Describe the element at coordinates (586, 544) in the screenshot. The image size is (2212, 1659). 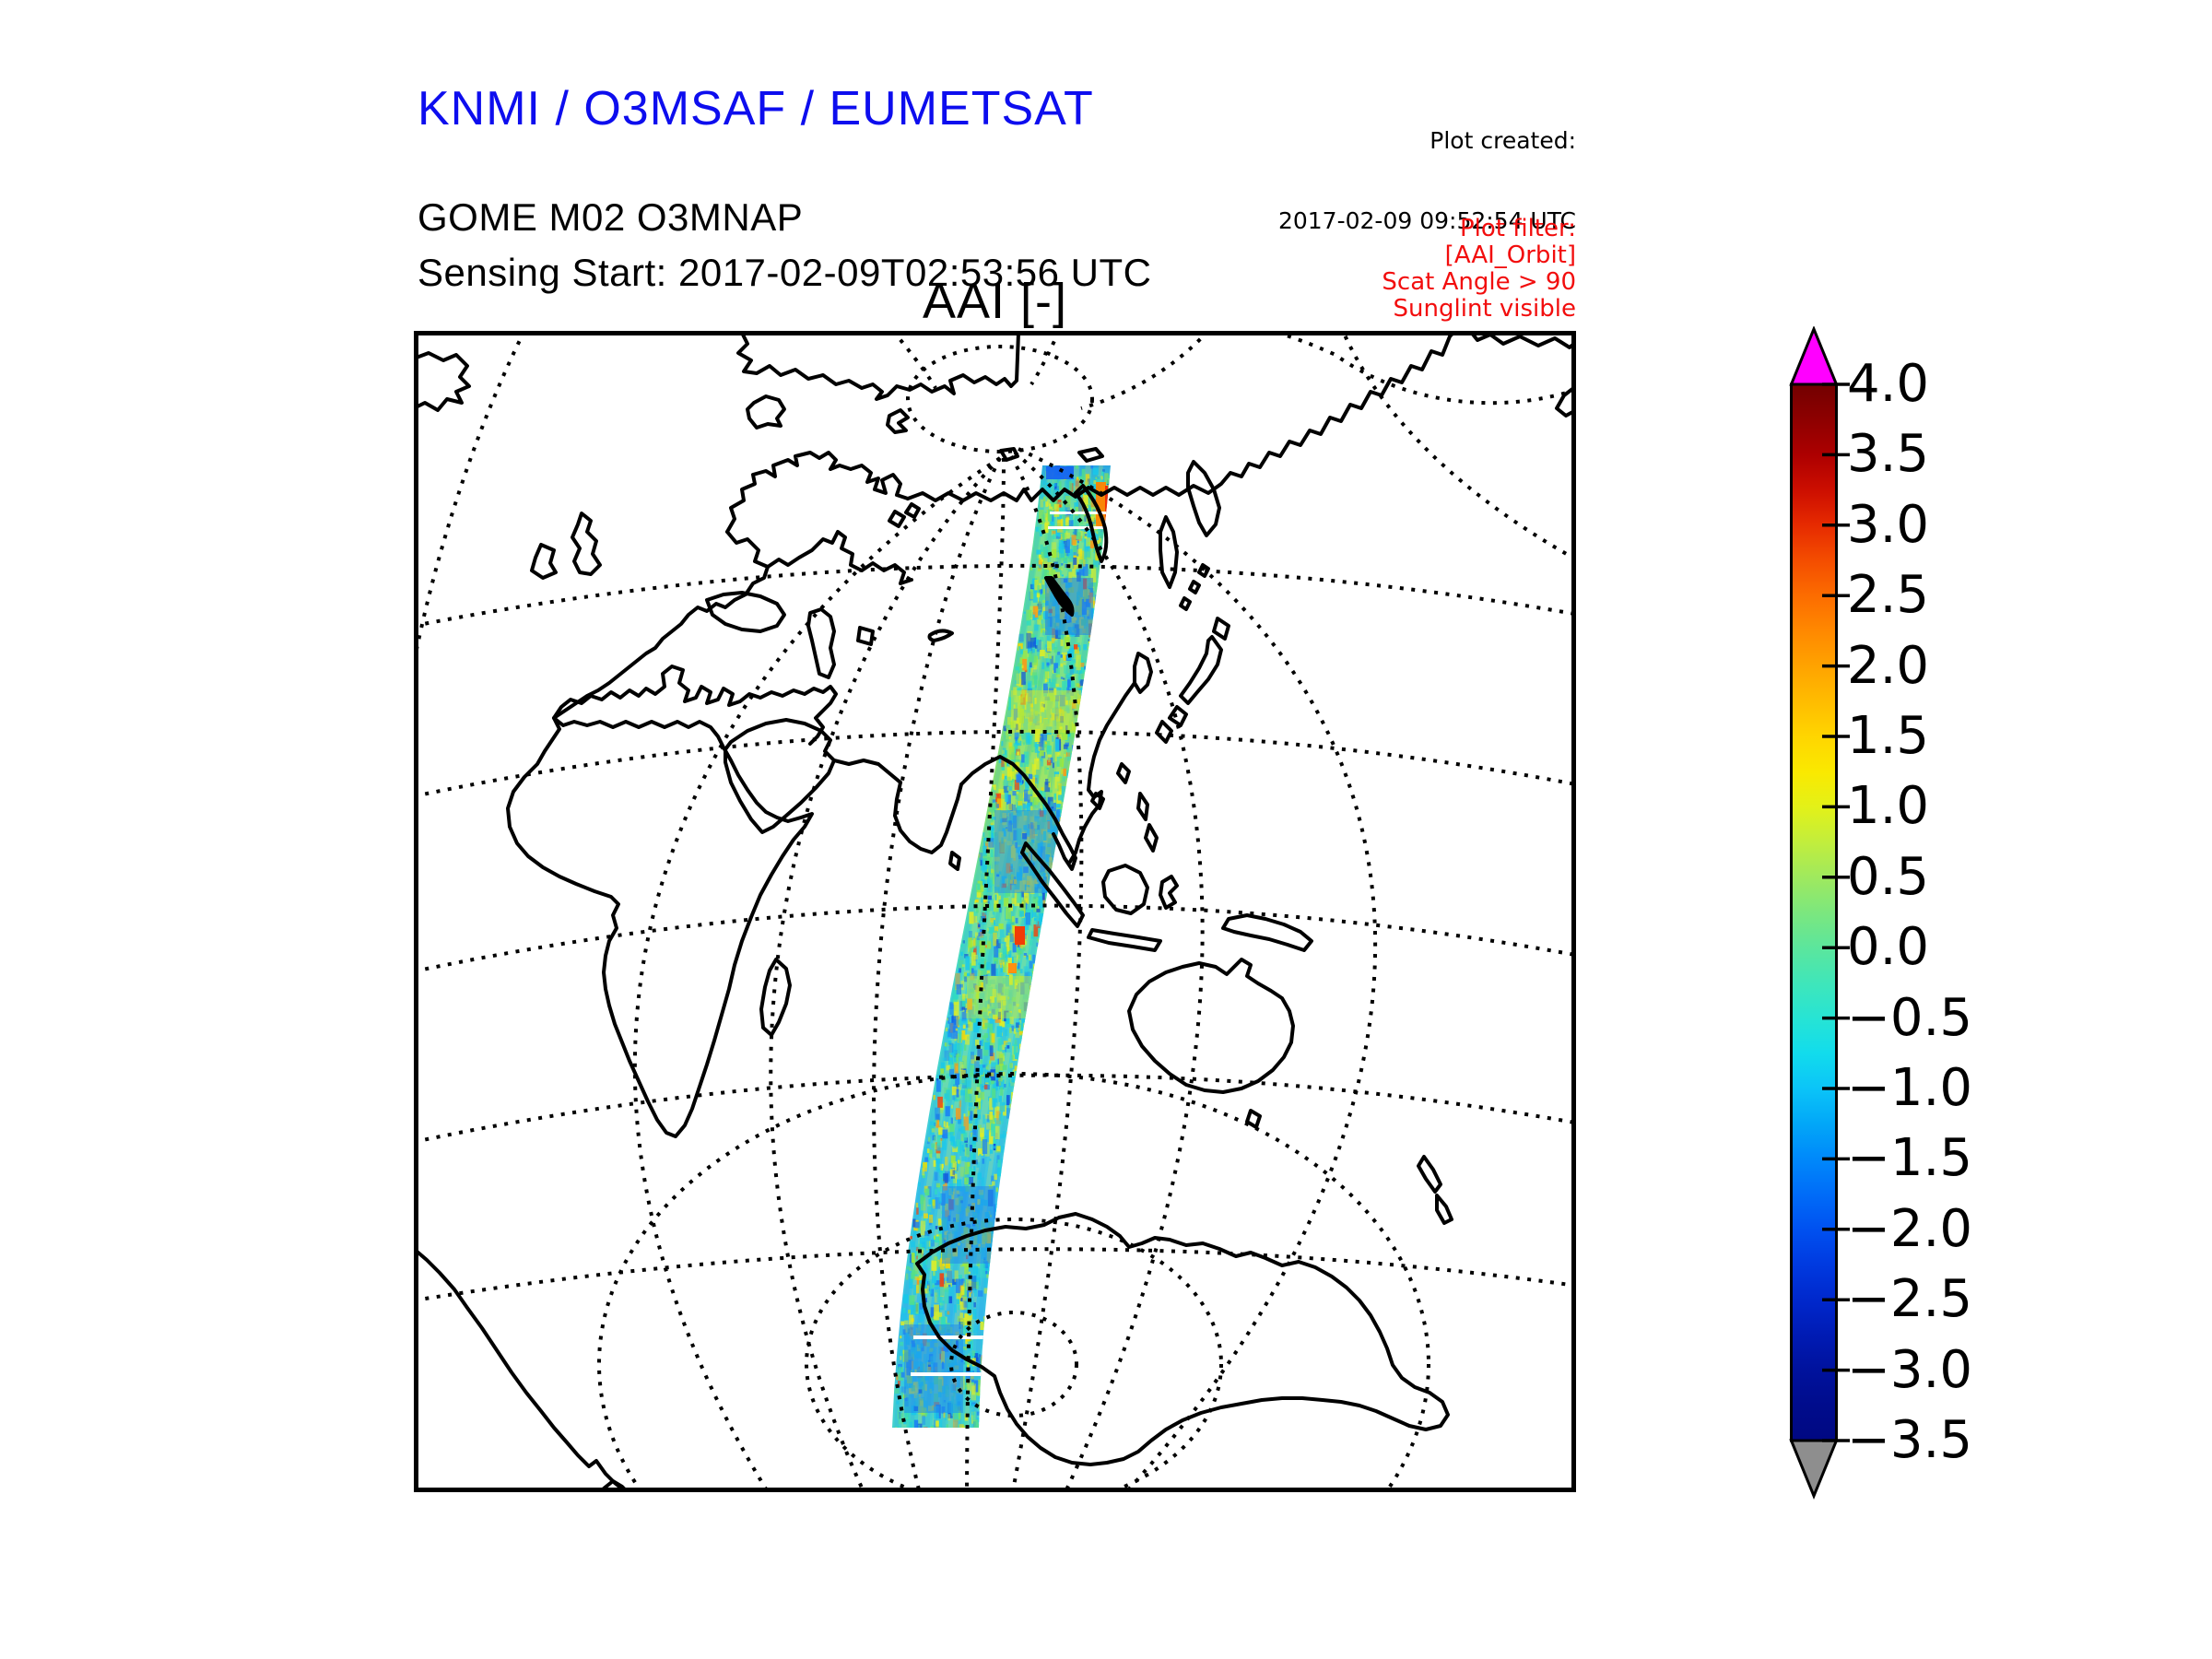
I see `coast-great-britain` at that location.